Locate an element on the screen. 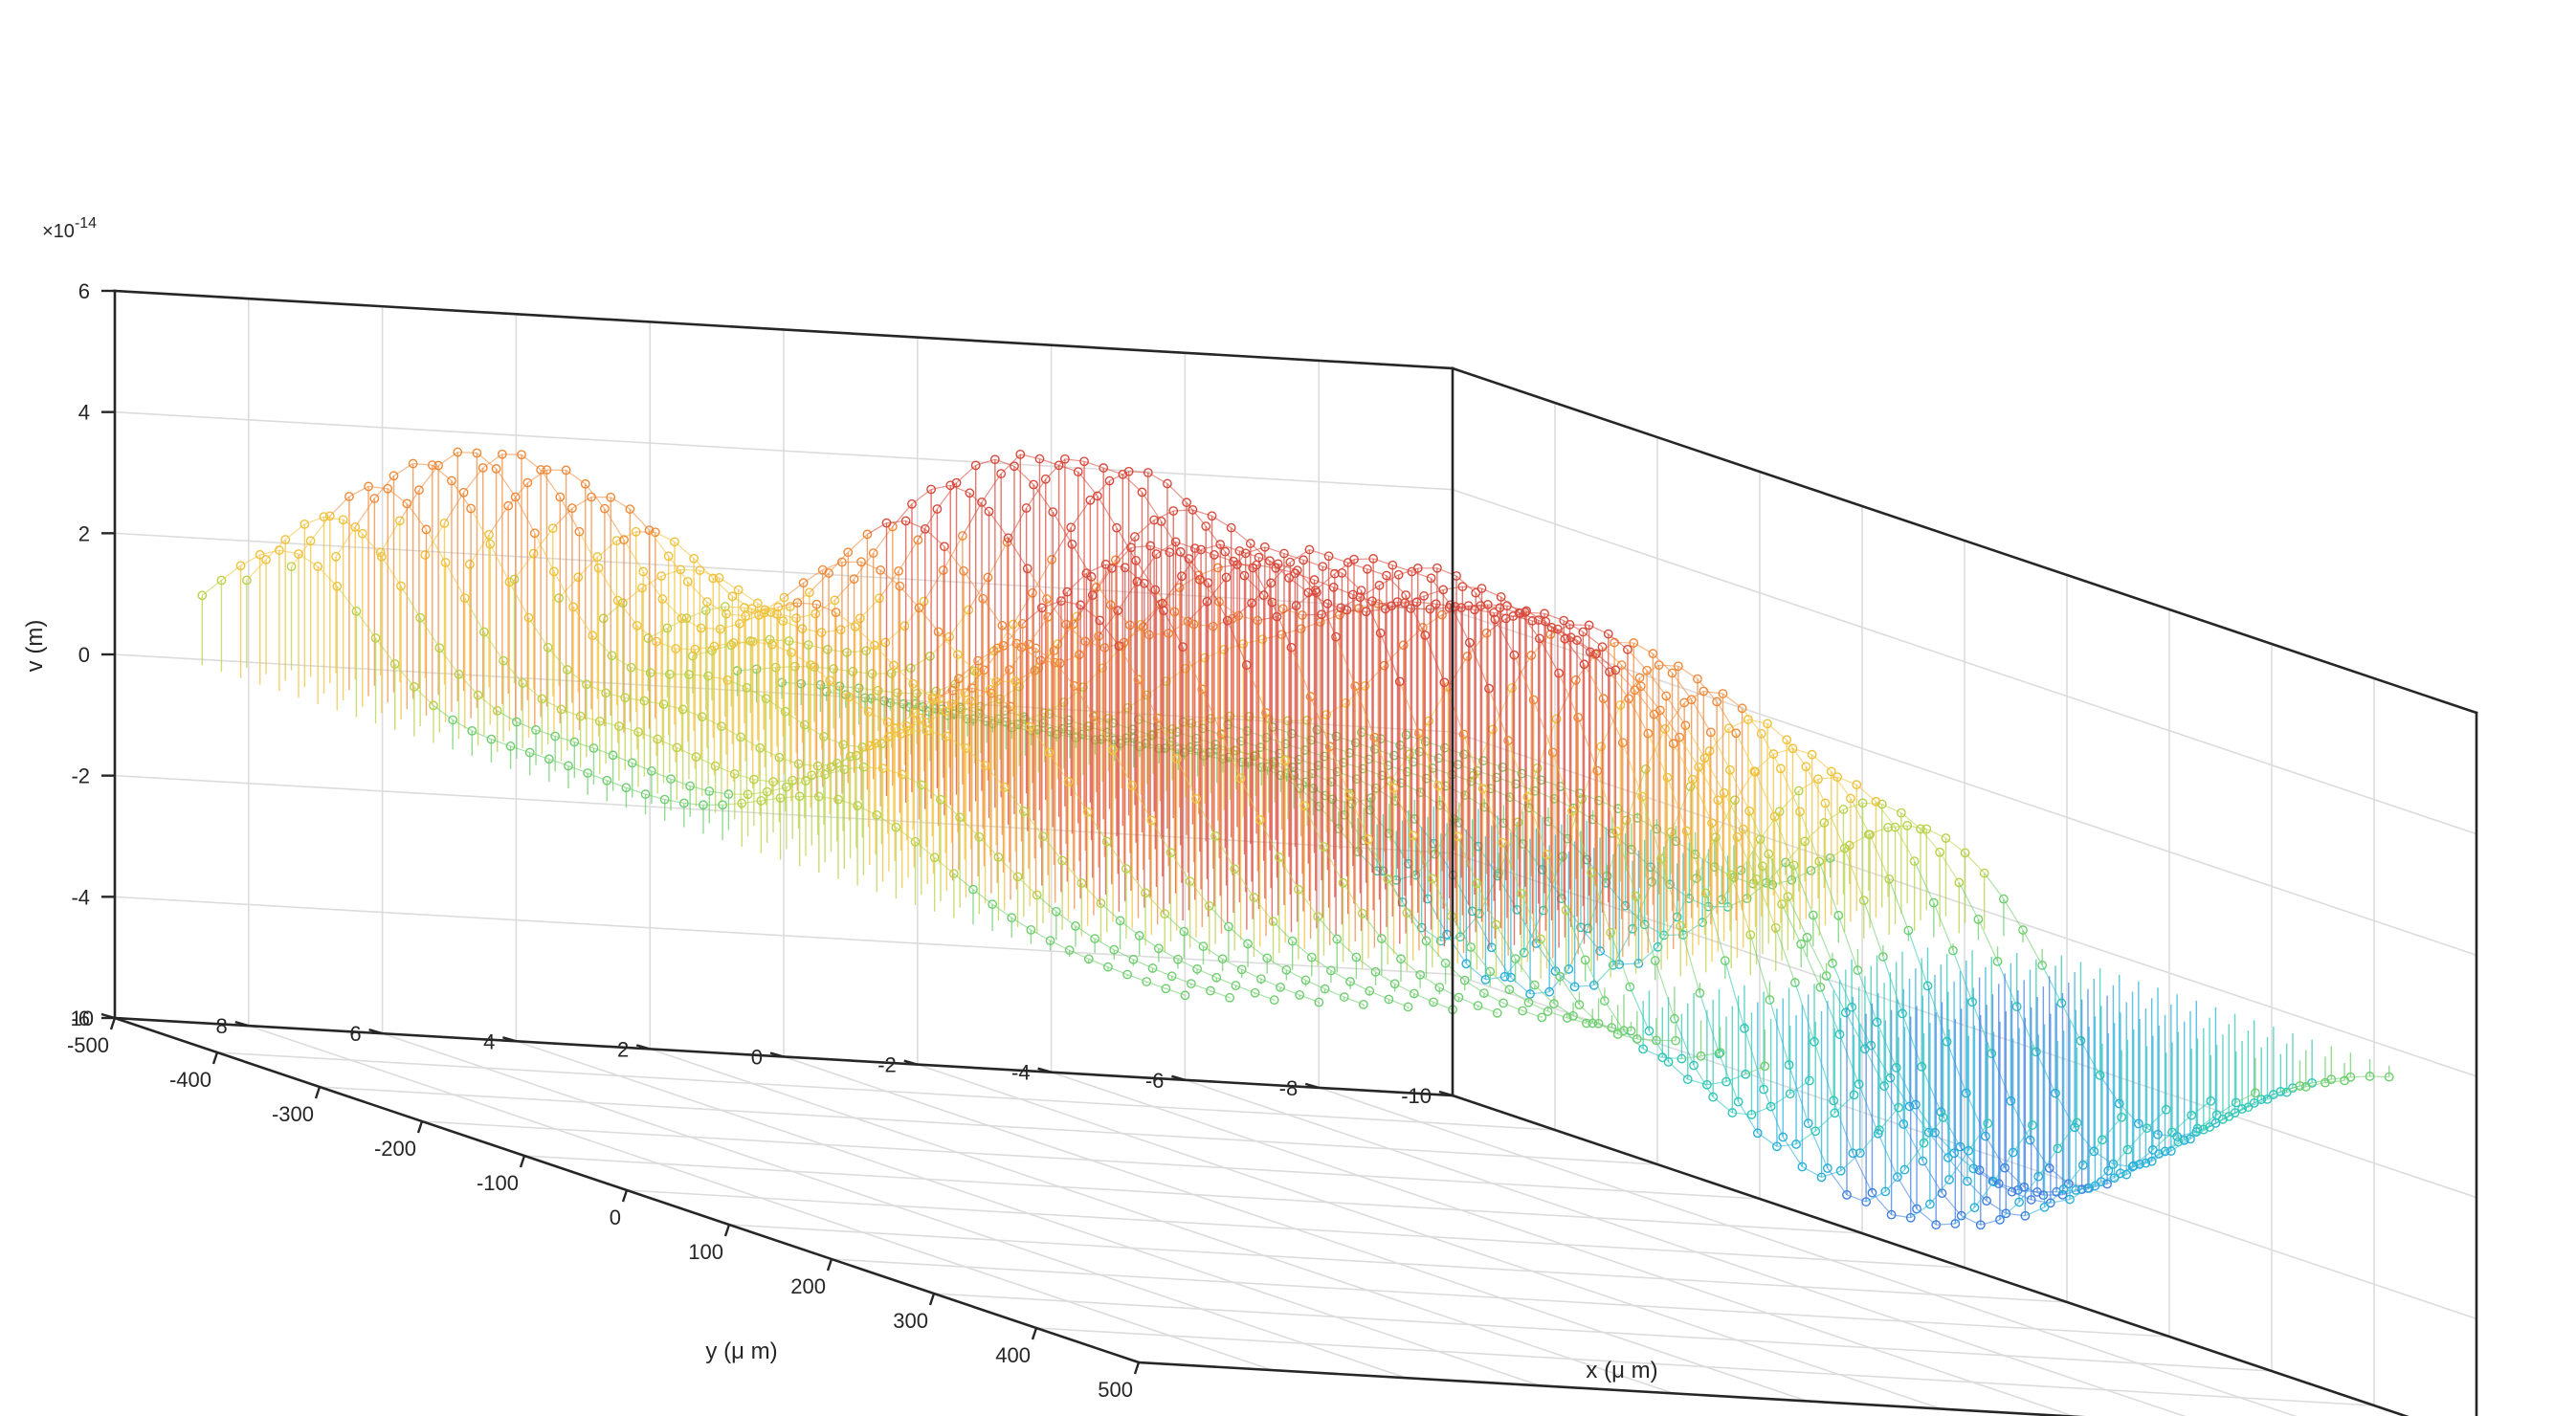 The image size is (2576, 1416). backwall-gridline-z is located at coordinates (1964, 661).